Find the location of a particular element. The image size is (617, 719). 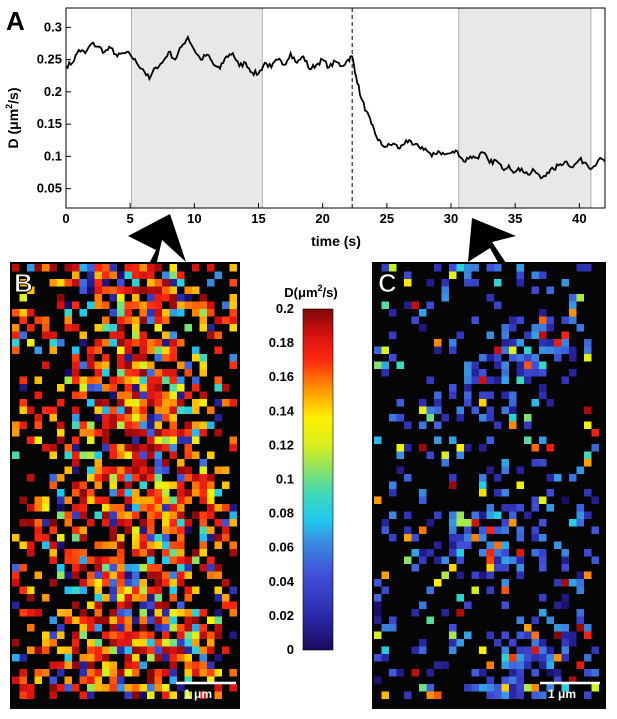

colorbar-tick-label: 0.1 is located at coordinates (285, 479).